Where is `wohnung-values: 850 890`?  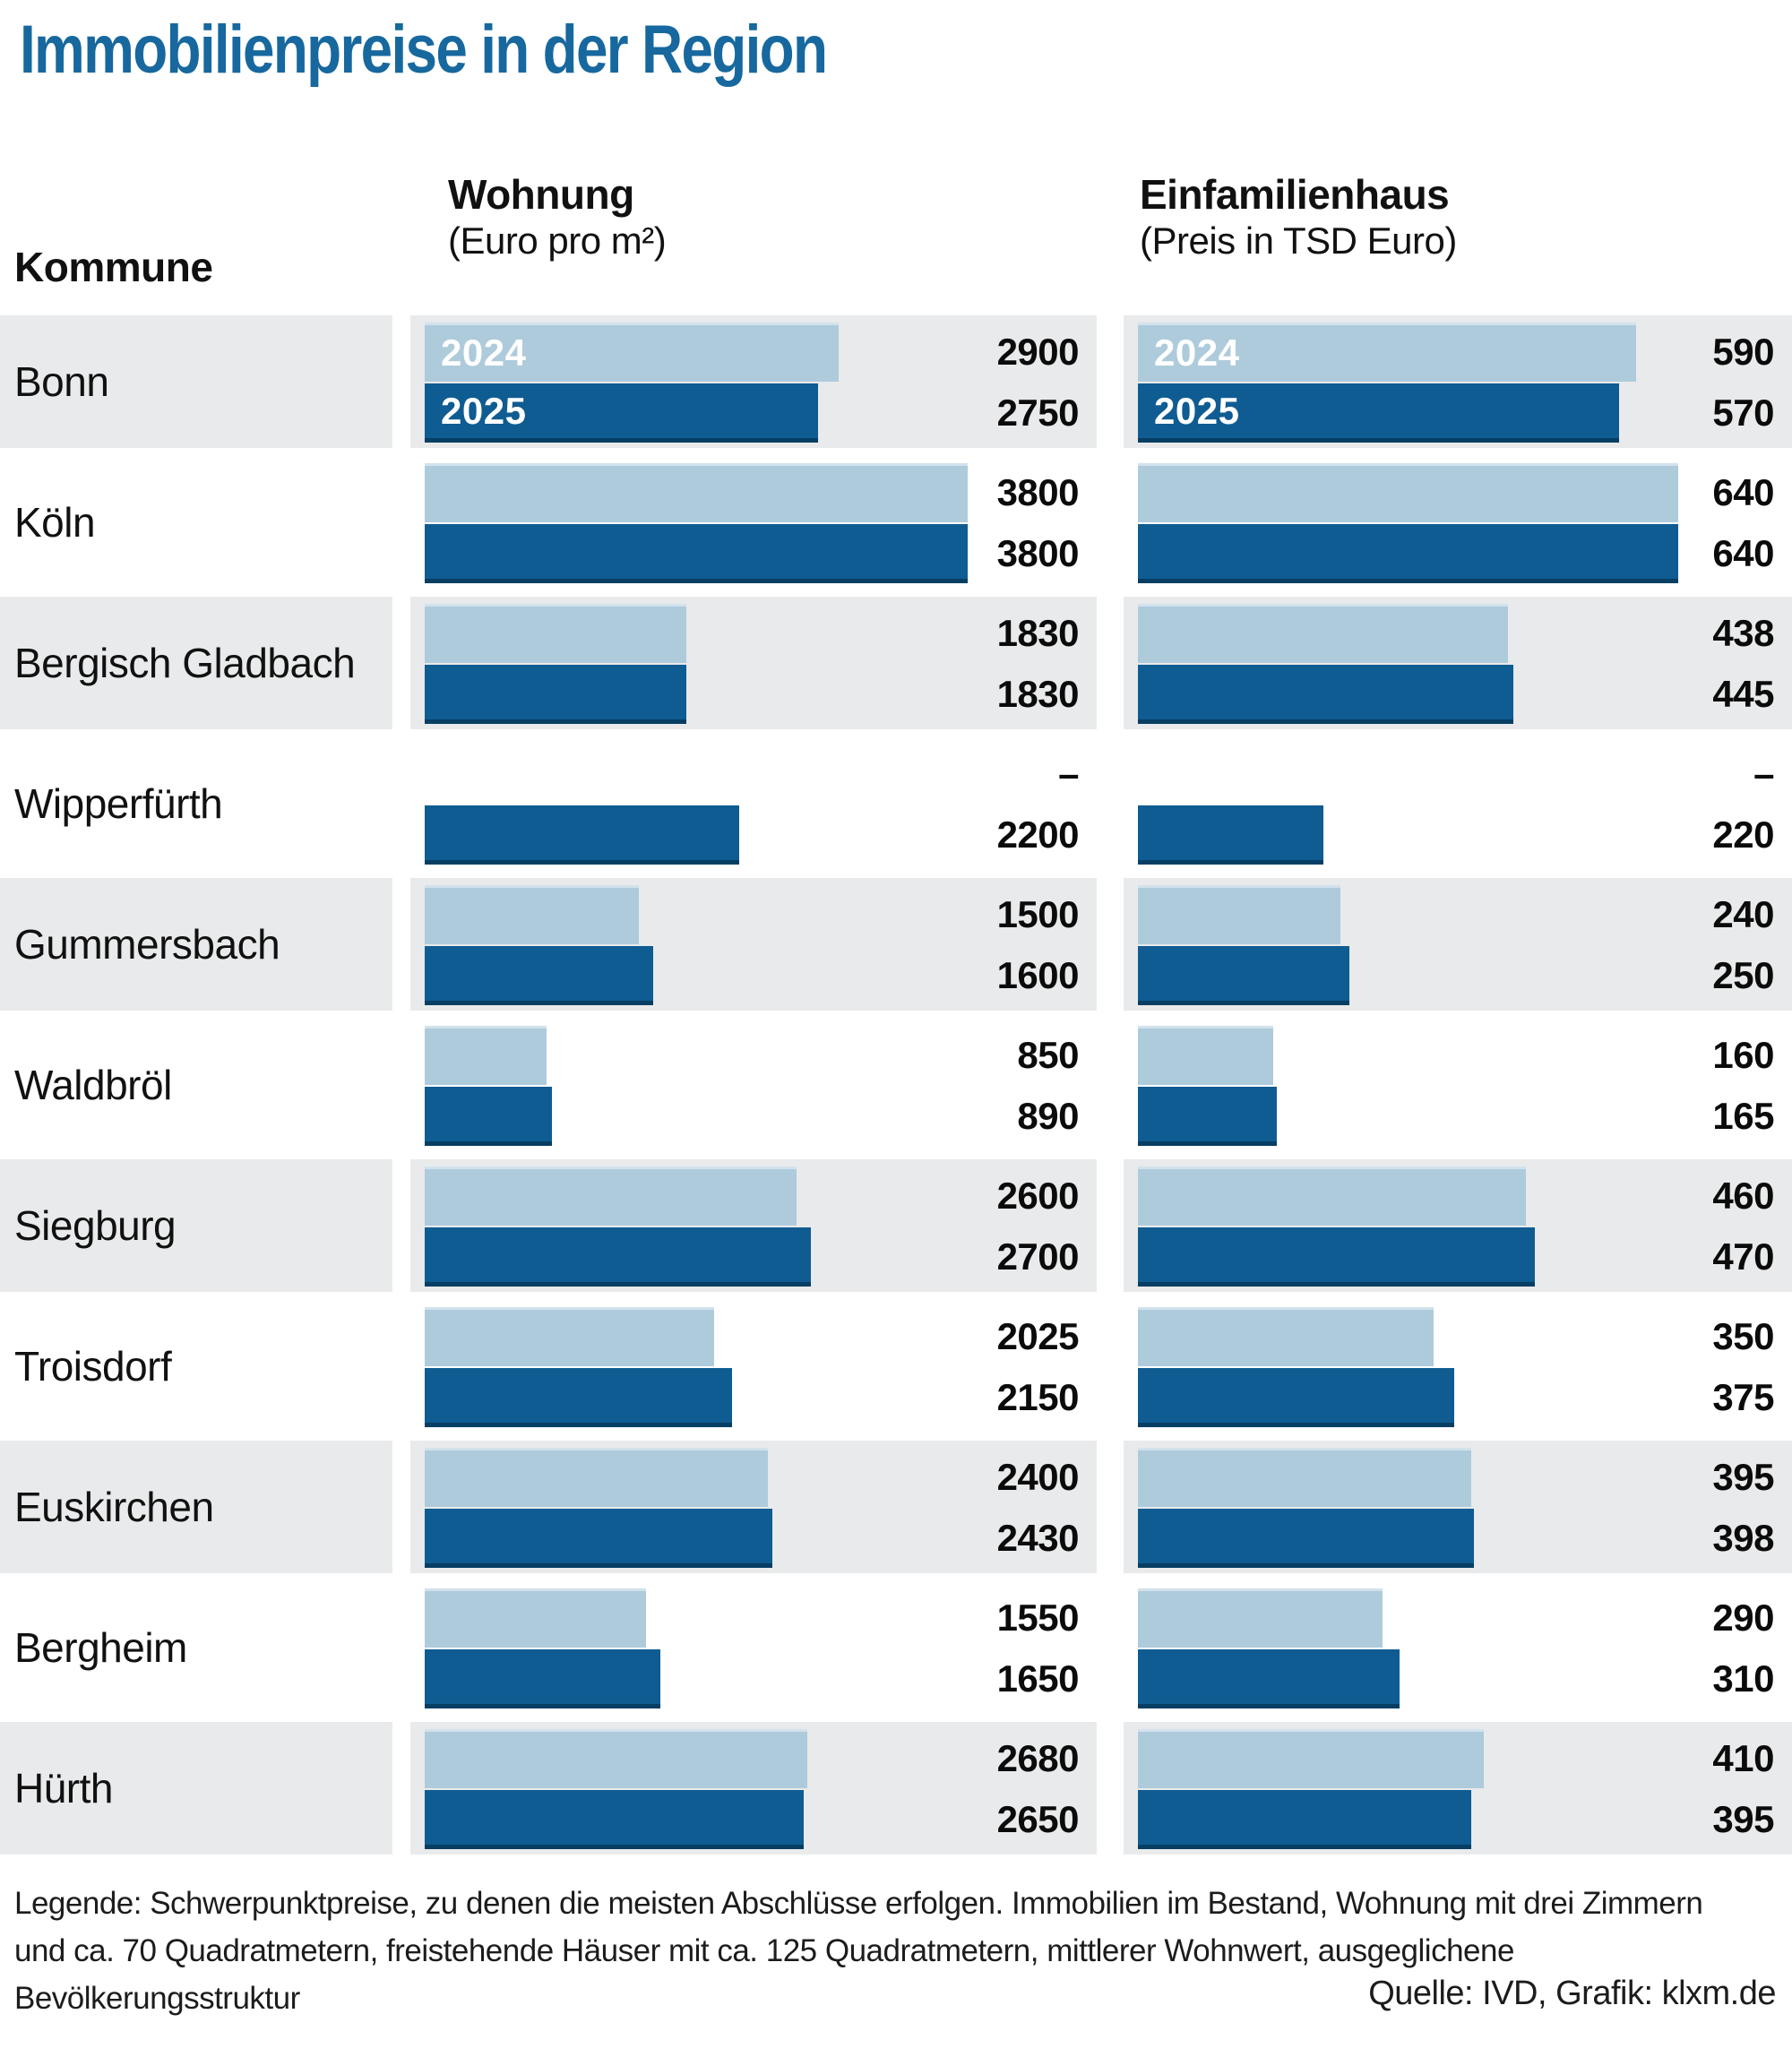 wohnung-values: 850 890 is located at coordinates (1048, 1086).